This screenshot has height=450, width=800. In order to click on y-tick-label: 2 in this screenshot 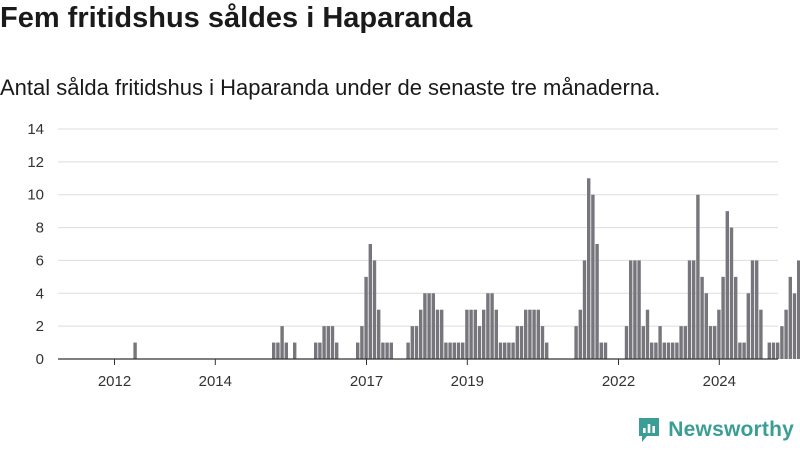, I will do `click(40, 326)`.